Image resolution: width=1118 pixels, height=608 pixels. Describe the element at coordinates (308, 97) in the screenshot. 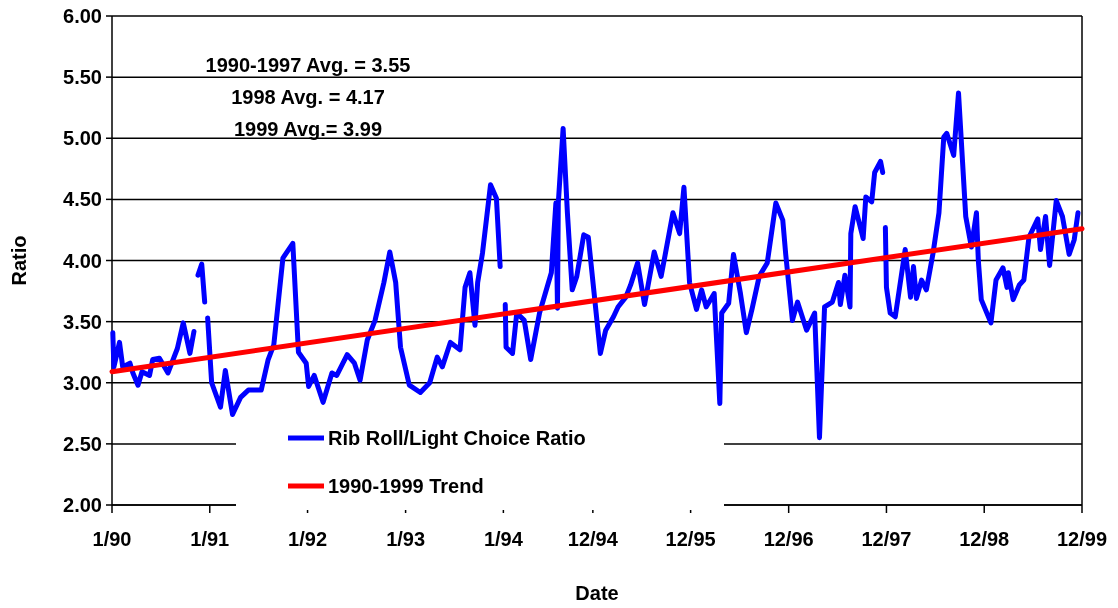

I see `annotation: 1998 Avg. = 4.17` at that location.